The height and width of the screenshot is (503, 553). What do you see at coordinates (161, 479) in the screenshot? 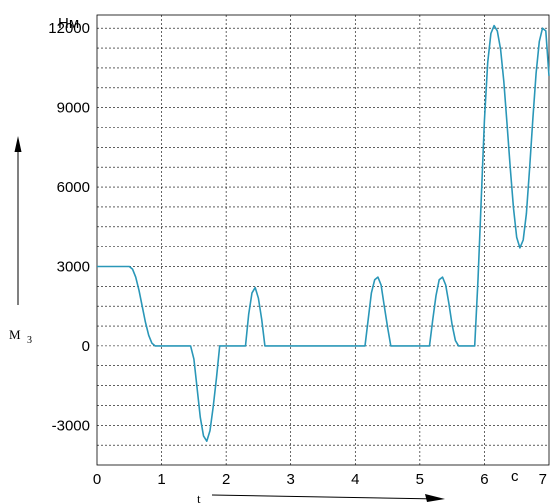
I see `x-tick-label: 1` at bounding box center [161, 479].